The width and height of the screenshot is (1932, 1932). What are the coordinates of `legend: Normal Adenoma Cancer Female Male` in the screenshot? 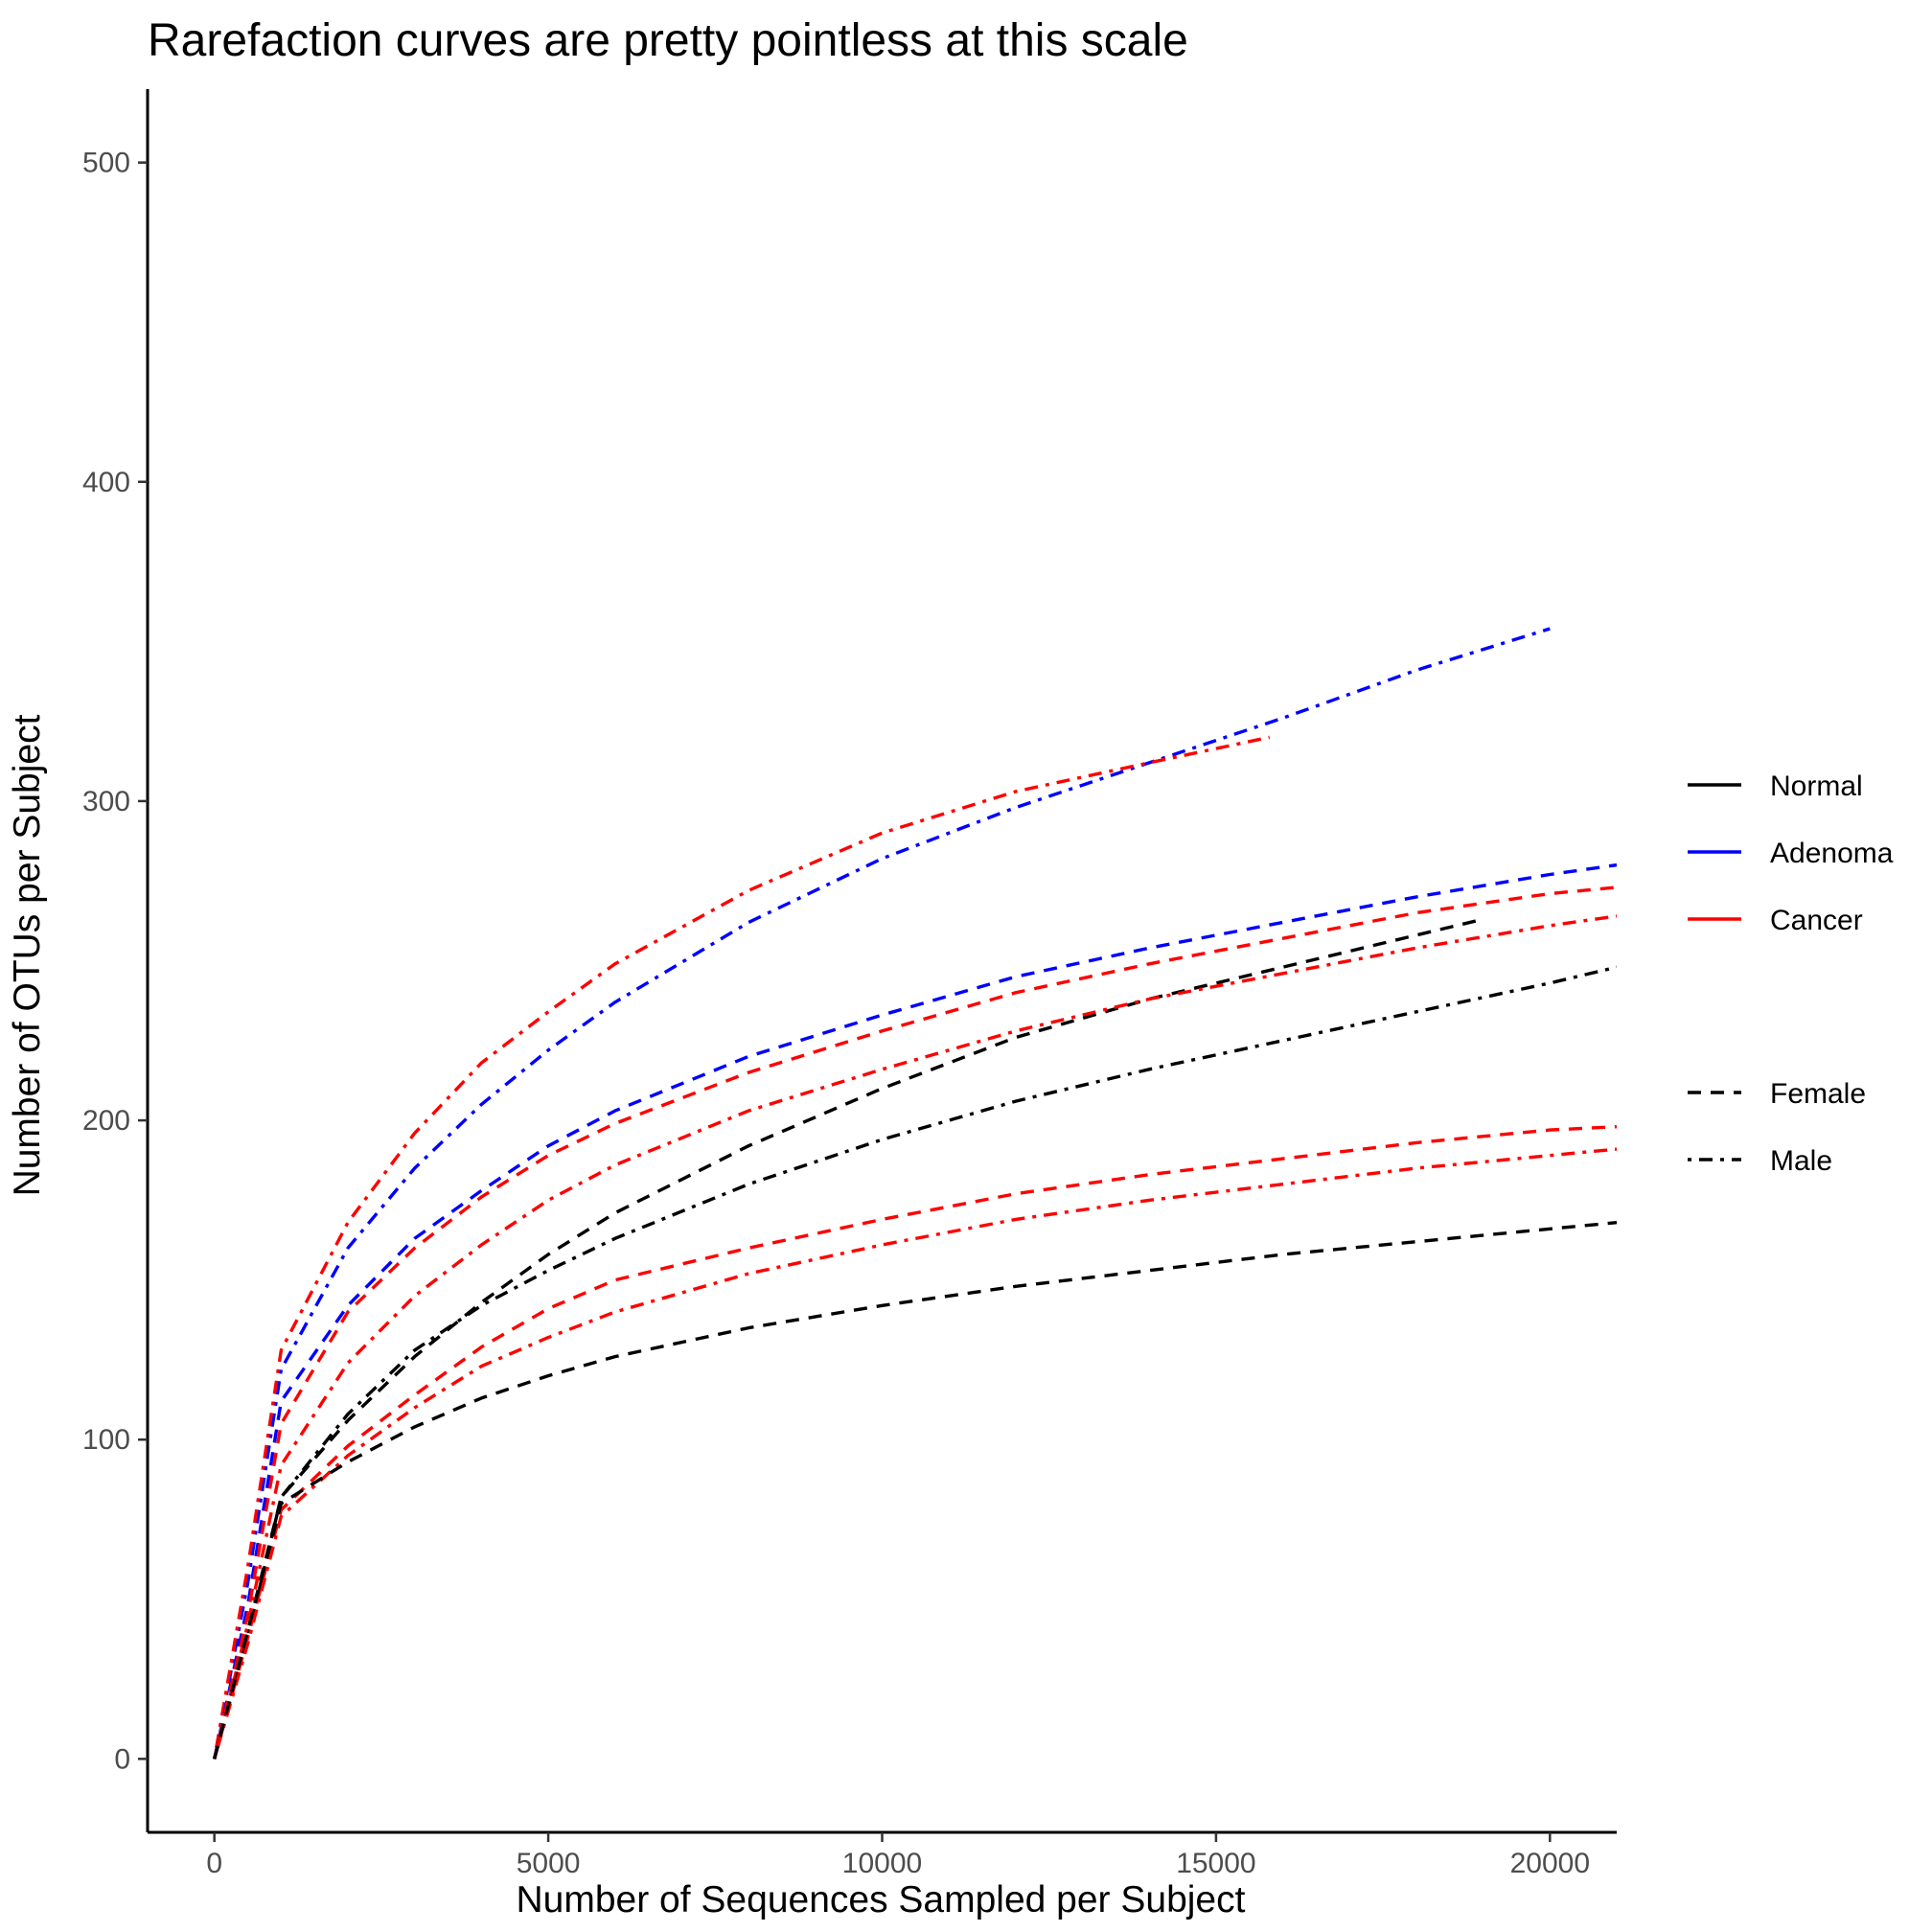 It's located at (1791, 973).